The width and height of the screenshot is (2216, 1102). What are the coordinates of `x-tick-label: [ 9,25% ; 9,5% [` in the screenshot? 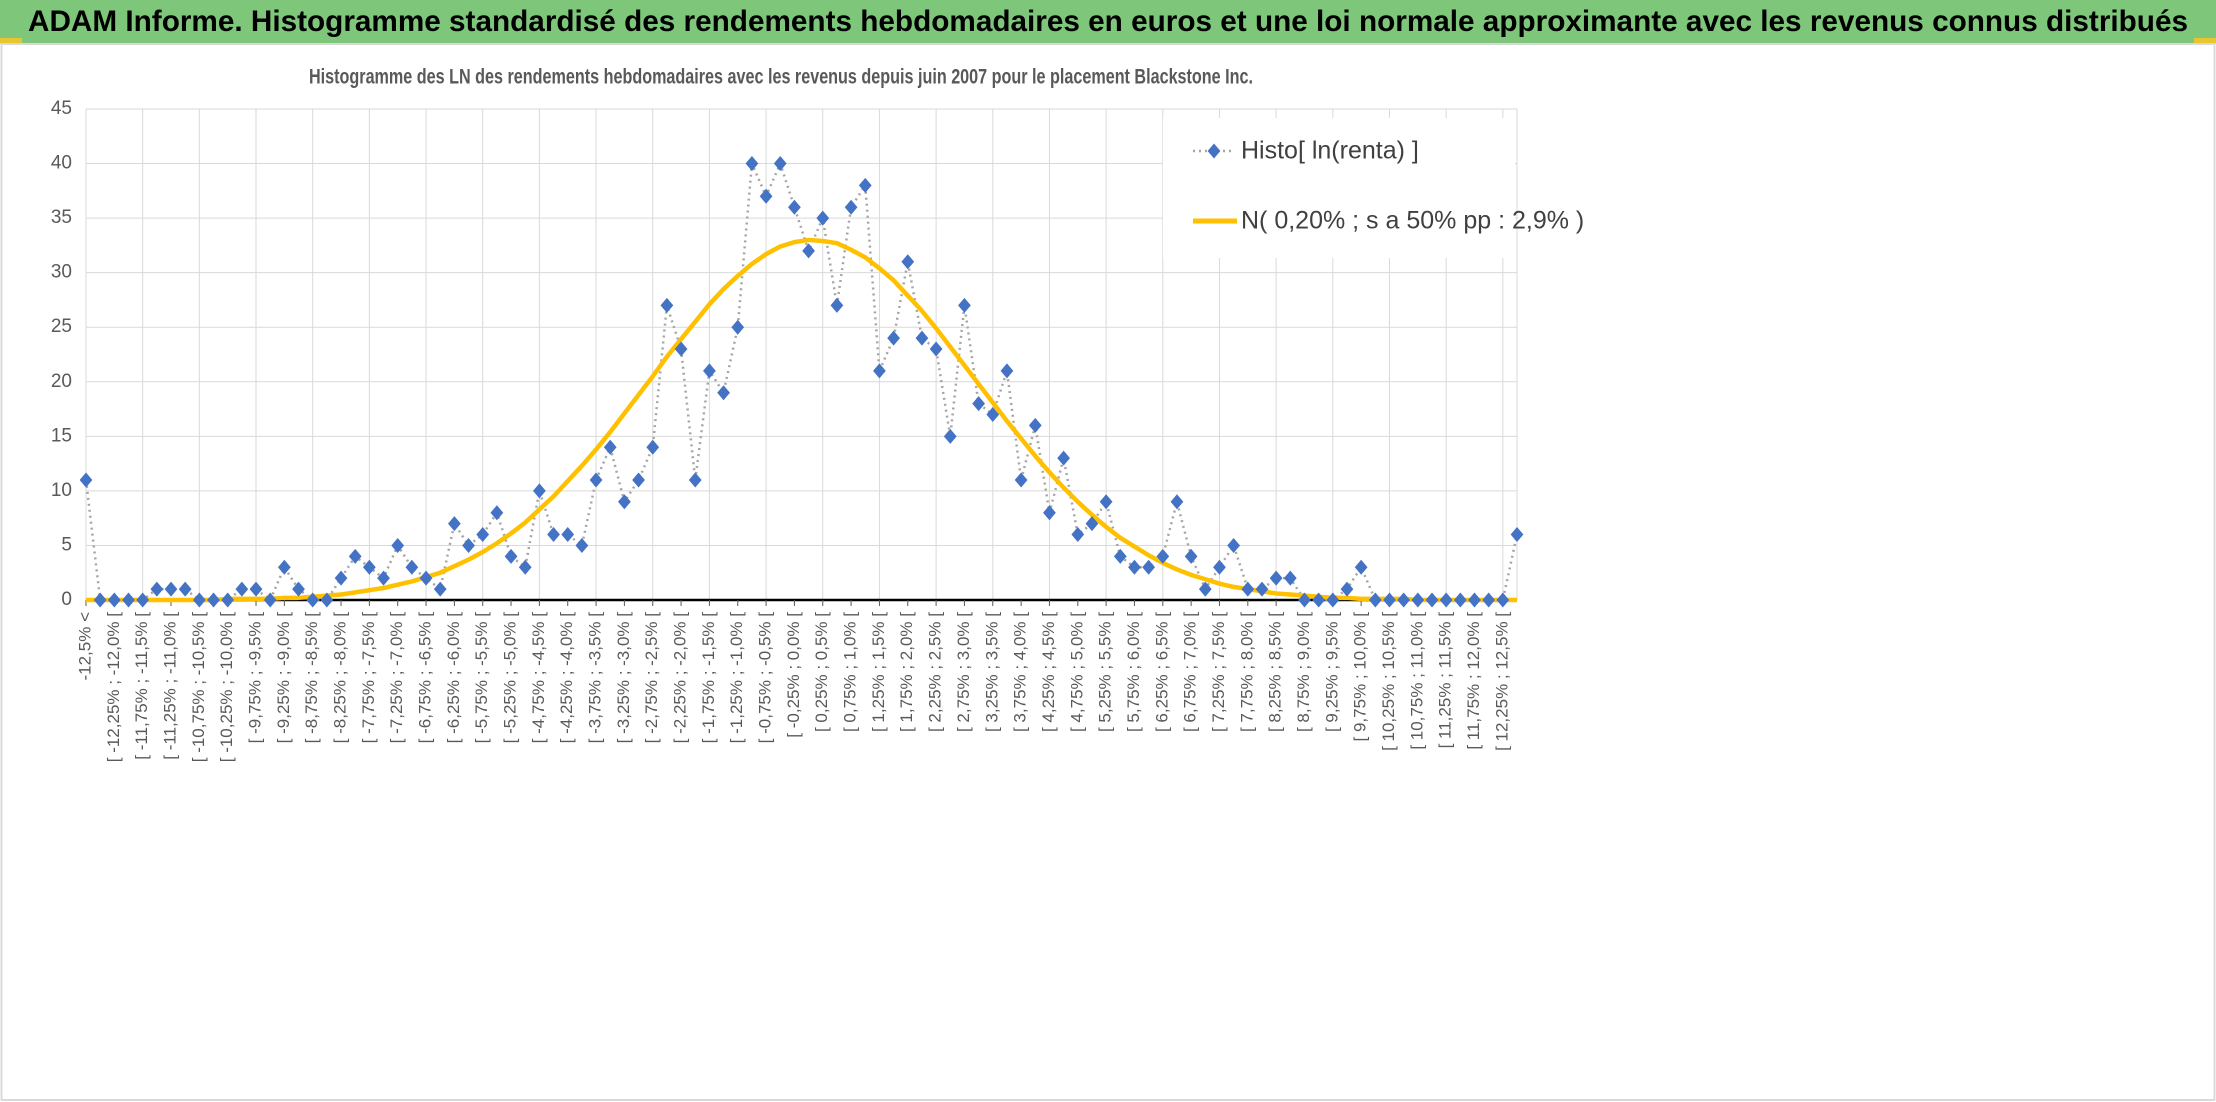 It's located at (1331, 672).